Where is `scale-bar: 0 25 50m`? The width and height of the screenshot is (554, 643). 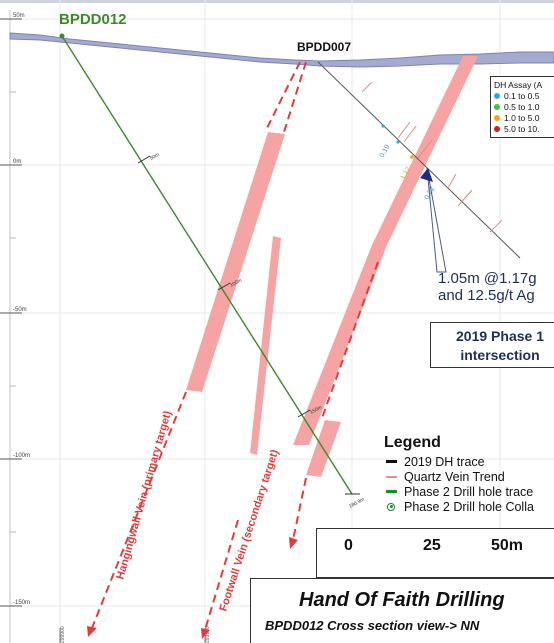 scale-bar: 0 25 50m is located at coordinates (435, 553).